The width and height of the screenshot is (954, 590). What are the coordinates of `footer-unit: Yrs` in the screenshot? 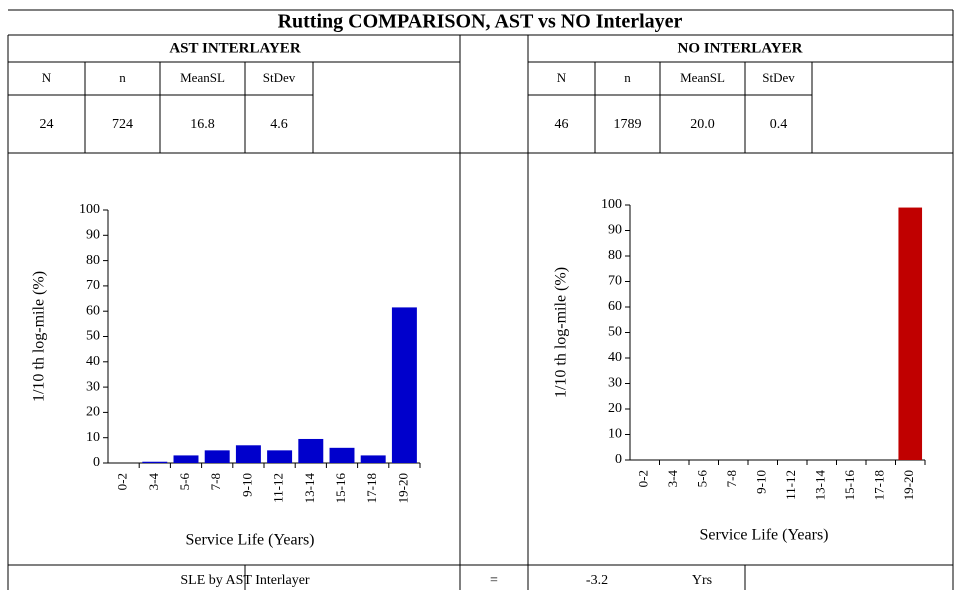 It's located at (702, 580).